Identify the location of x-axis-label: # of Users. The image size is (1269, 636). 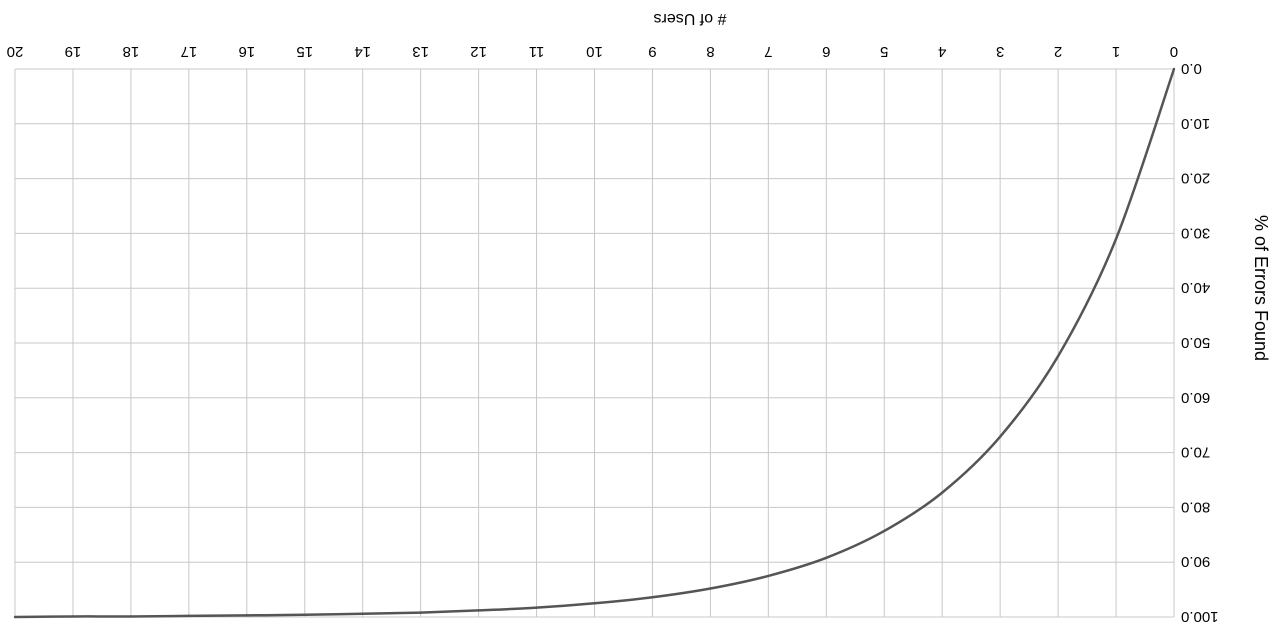
(690, 18).